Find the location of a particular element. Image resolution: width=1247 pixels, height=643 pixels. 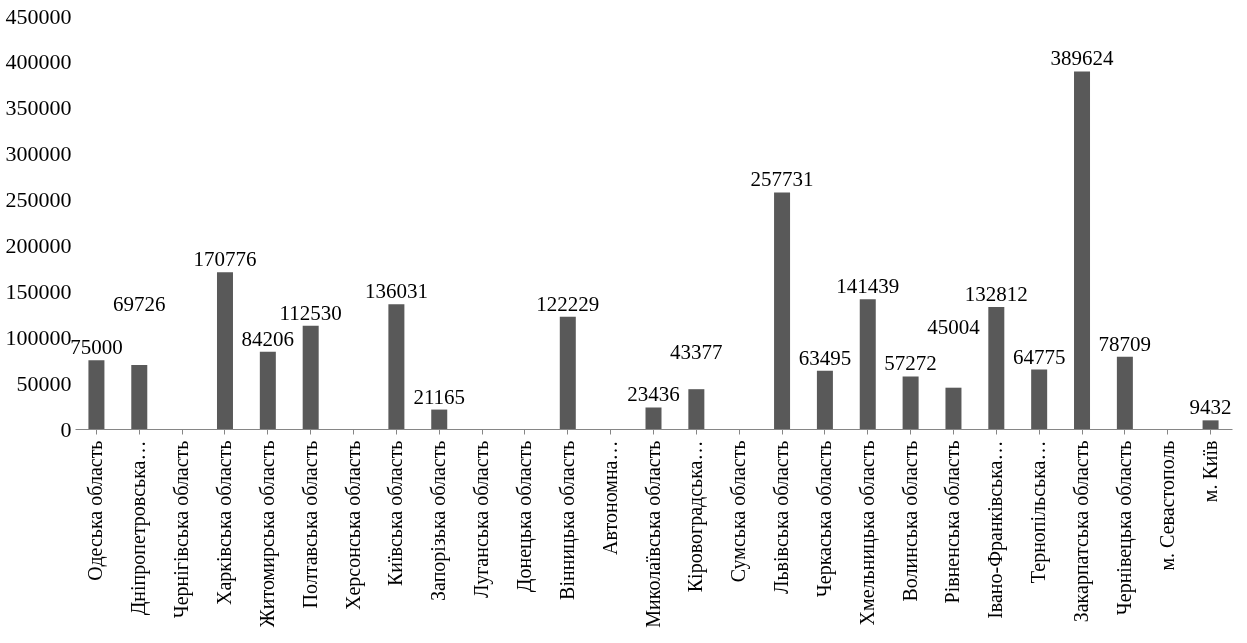

x-tick-label: Запорізька область is located at coordinates (439, 520).